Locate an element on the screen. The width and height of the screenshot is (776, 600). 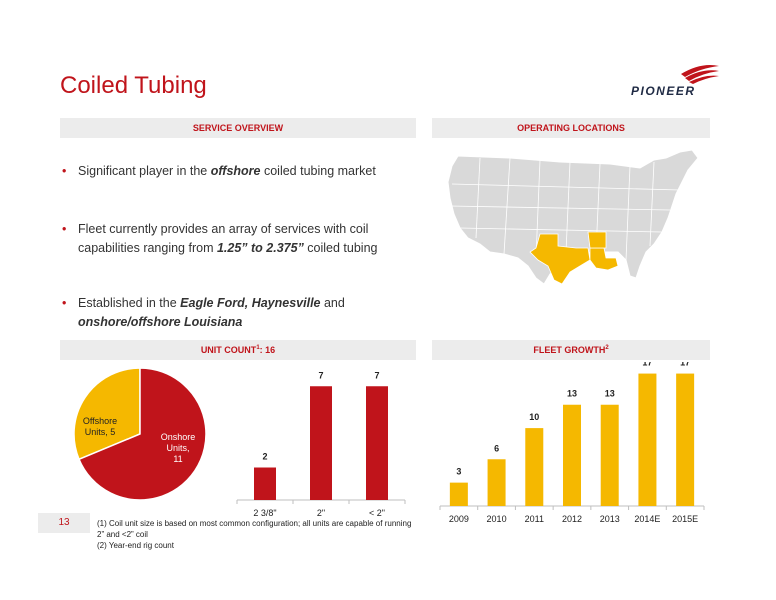
x-tick-label: 2012 is located at coordinates (572, 519).